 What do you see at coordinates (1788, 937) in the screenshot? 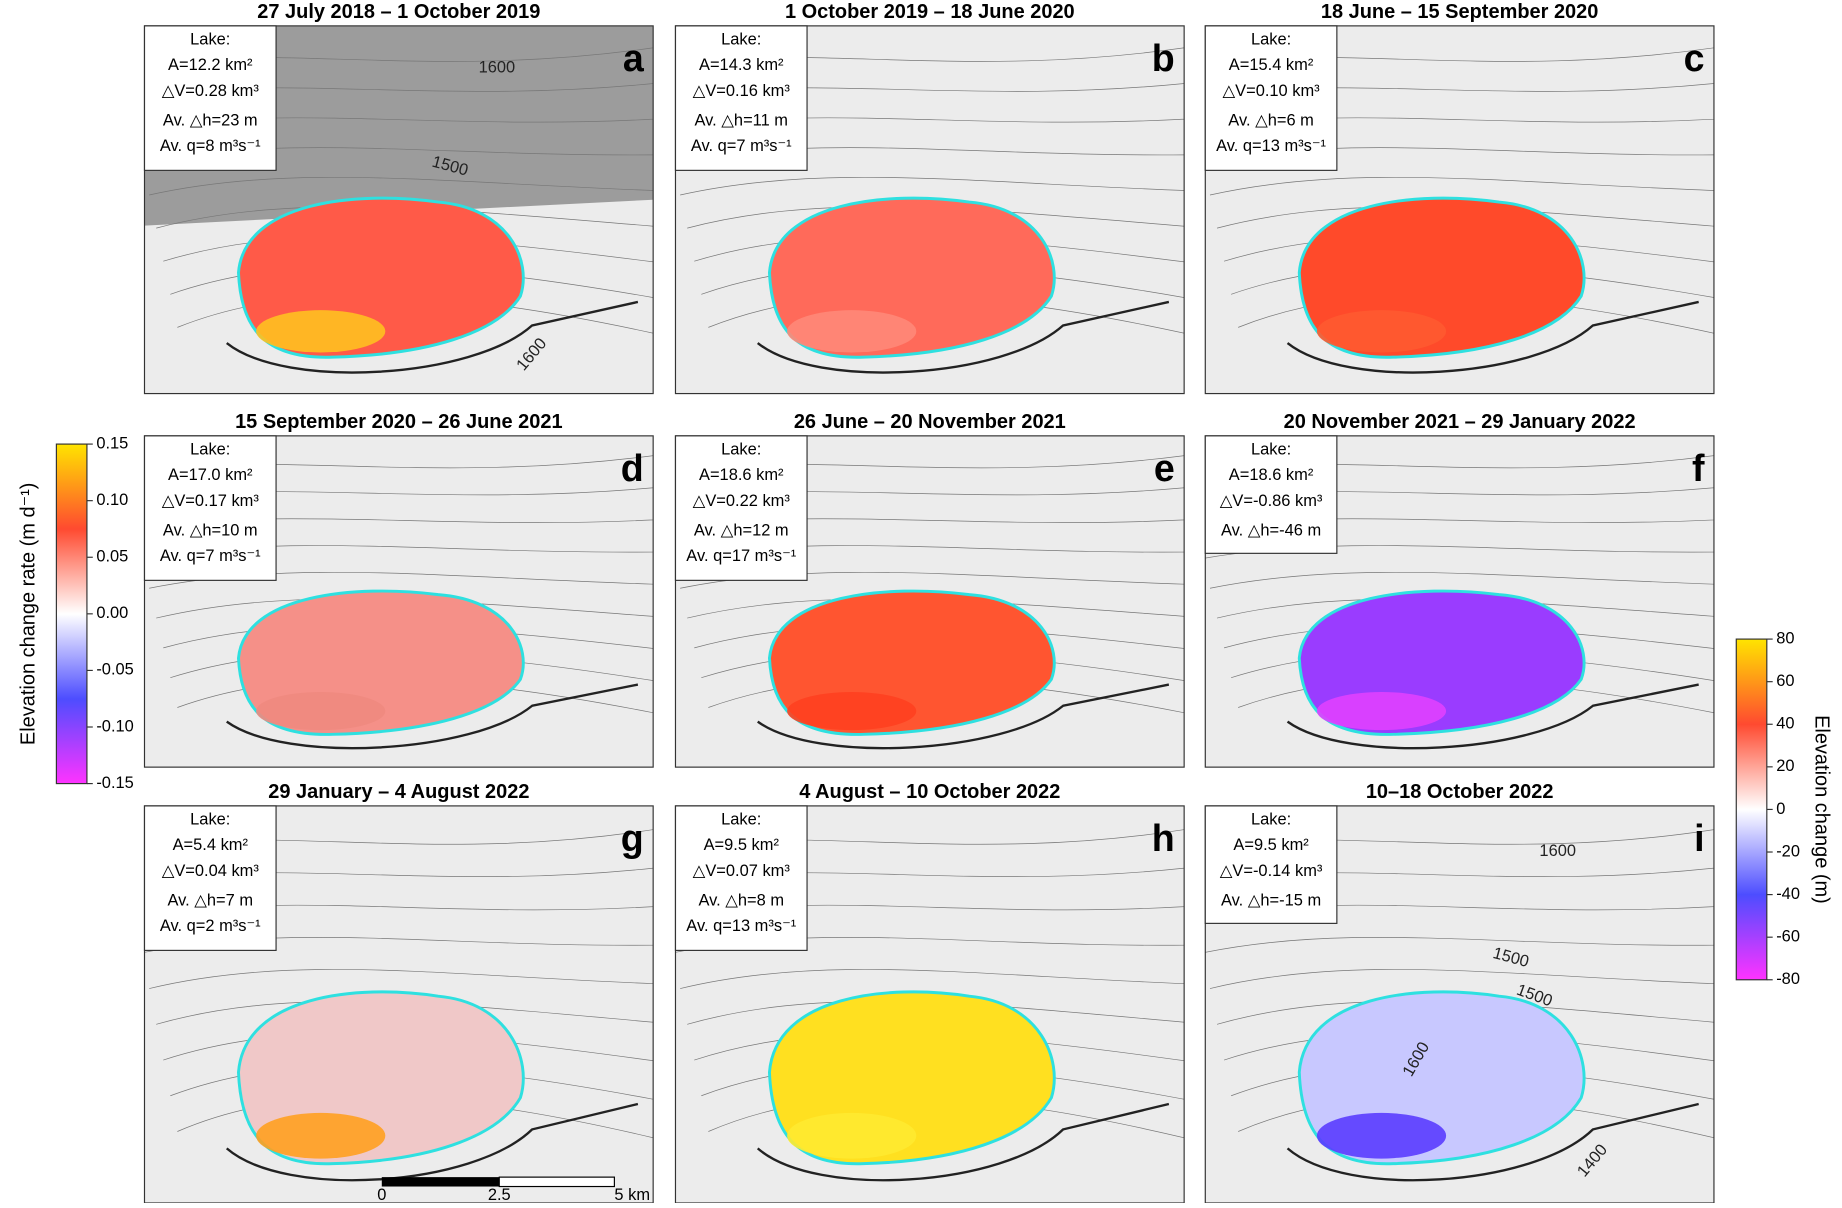
I see `colorbar-tick-label: -60` at bounding box center [1788, 937].